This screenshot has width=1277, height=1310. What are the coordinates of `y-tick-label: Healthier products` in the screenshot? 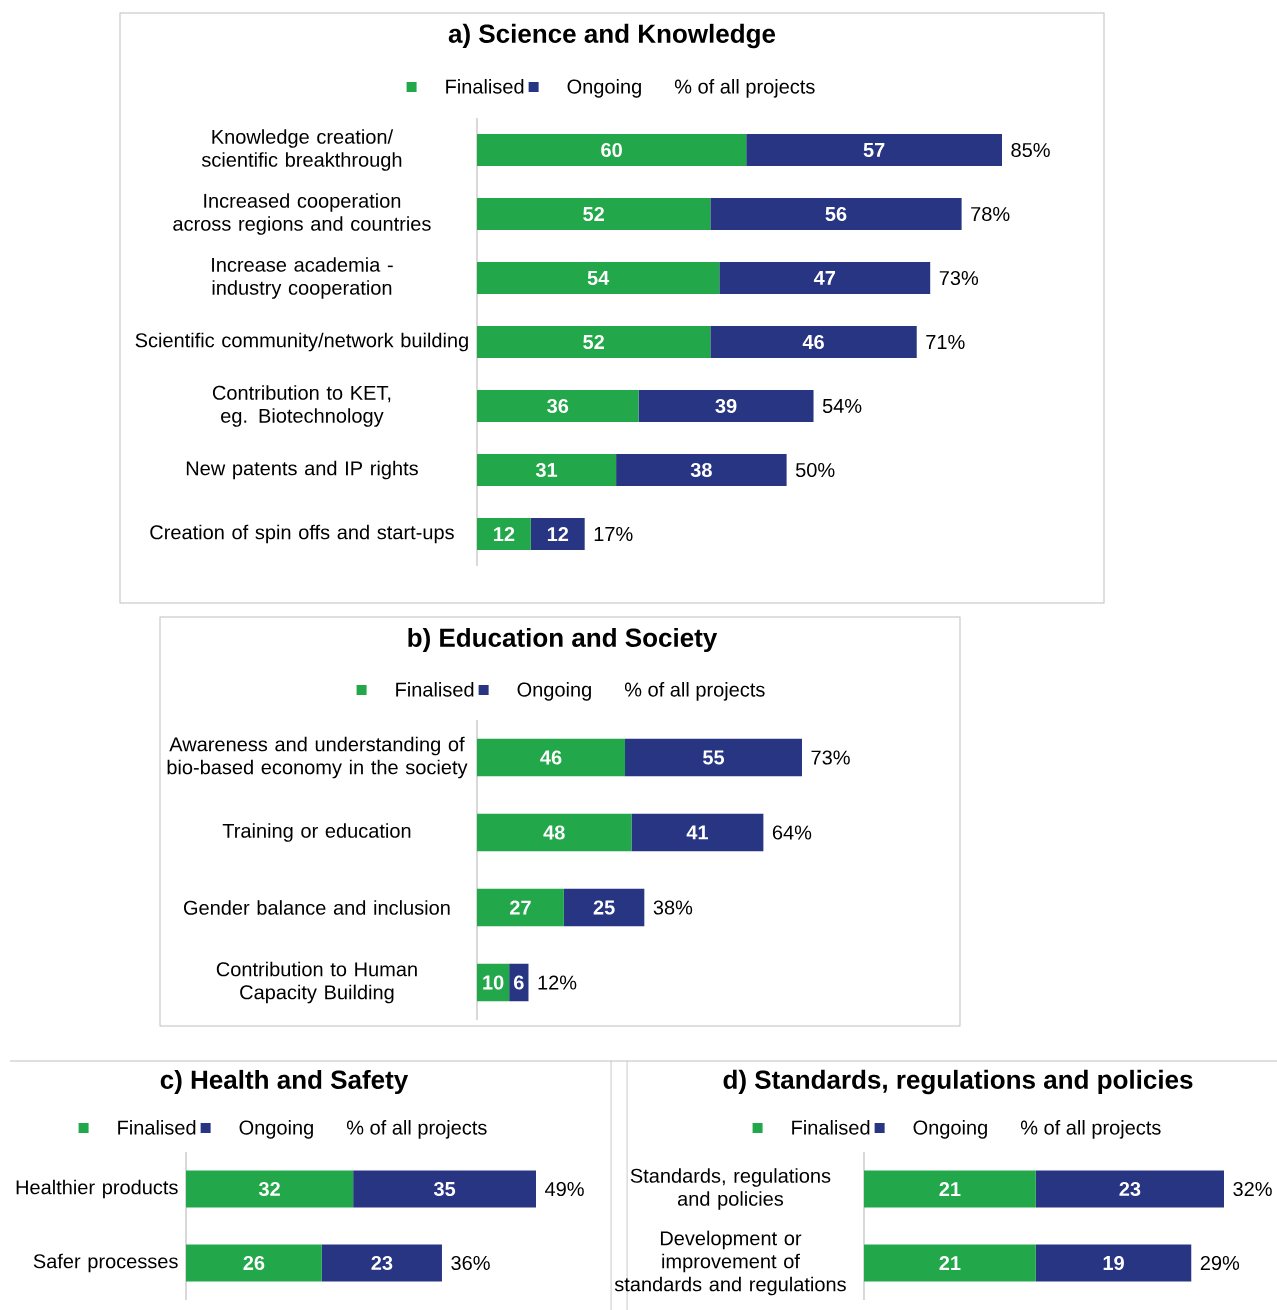 It's located at (97, 1189).